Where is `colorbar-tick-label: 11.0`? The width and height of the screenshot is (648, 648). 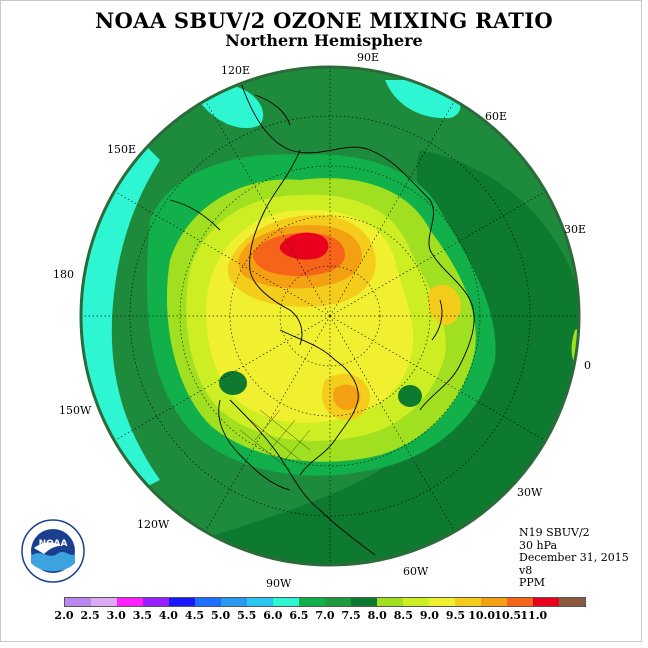 colorbar-tick-label: 11.0 is located at coordinates (534, 615).